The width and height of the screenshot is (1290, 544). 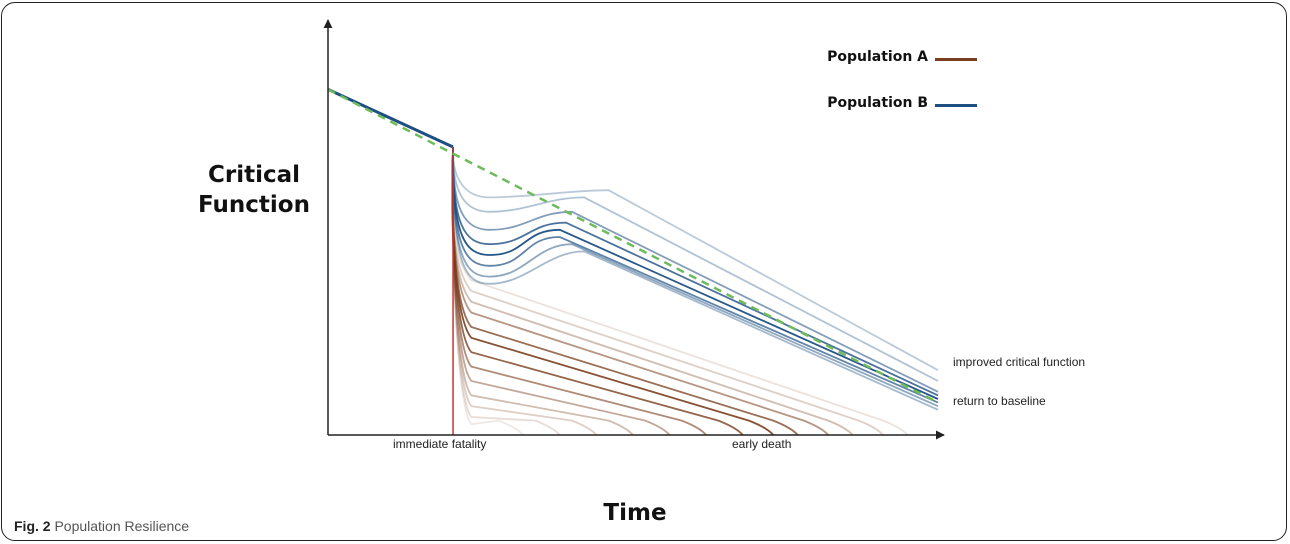 I want to click on annotation-return-to-baseline: return to baseline, so click(x=999, y=401).